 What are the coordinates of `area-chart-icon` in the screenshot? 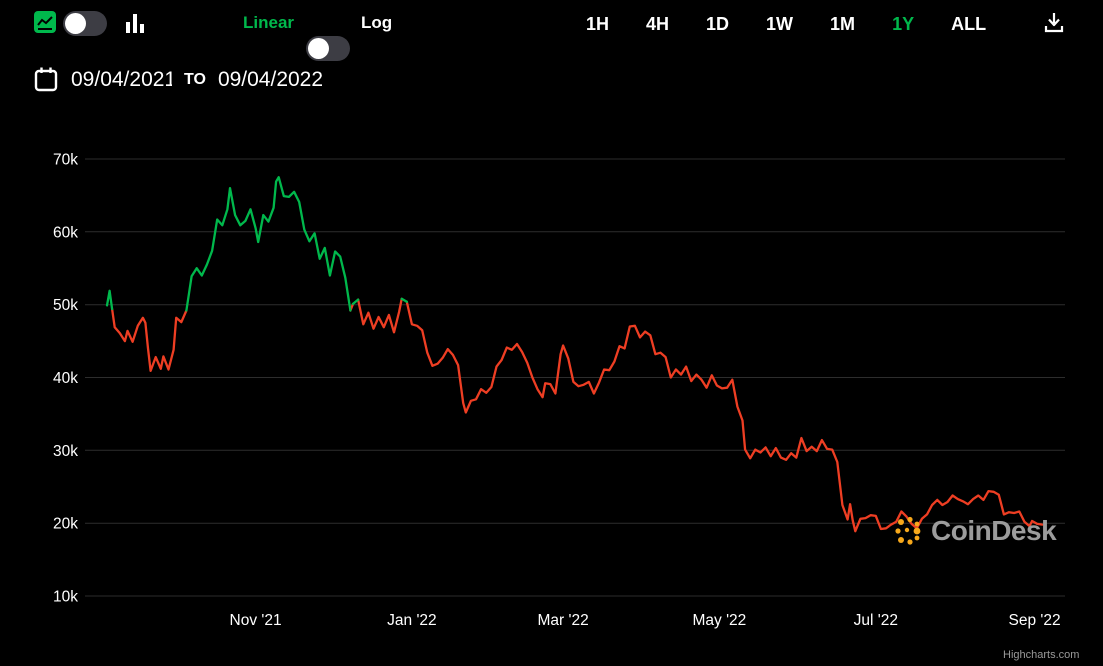 It's located at (45, 24).